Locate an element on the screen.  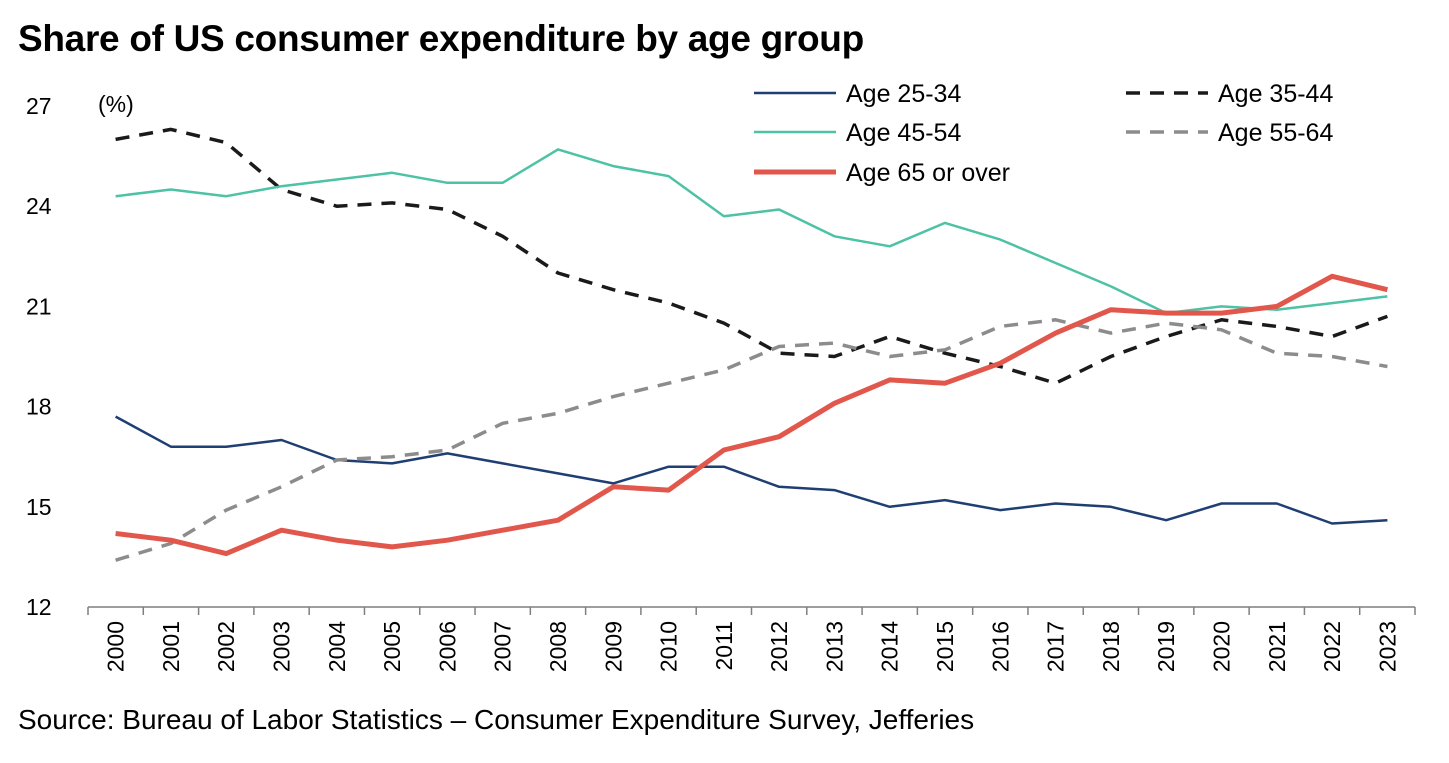
x-tick-label: 2009 is located at coordinates (613, 646).